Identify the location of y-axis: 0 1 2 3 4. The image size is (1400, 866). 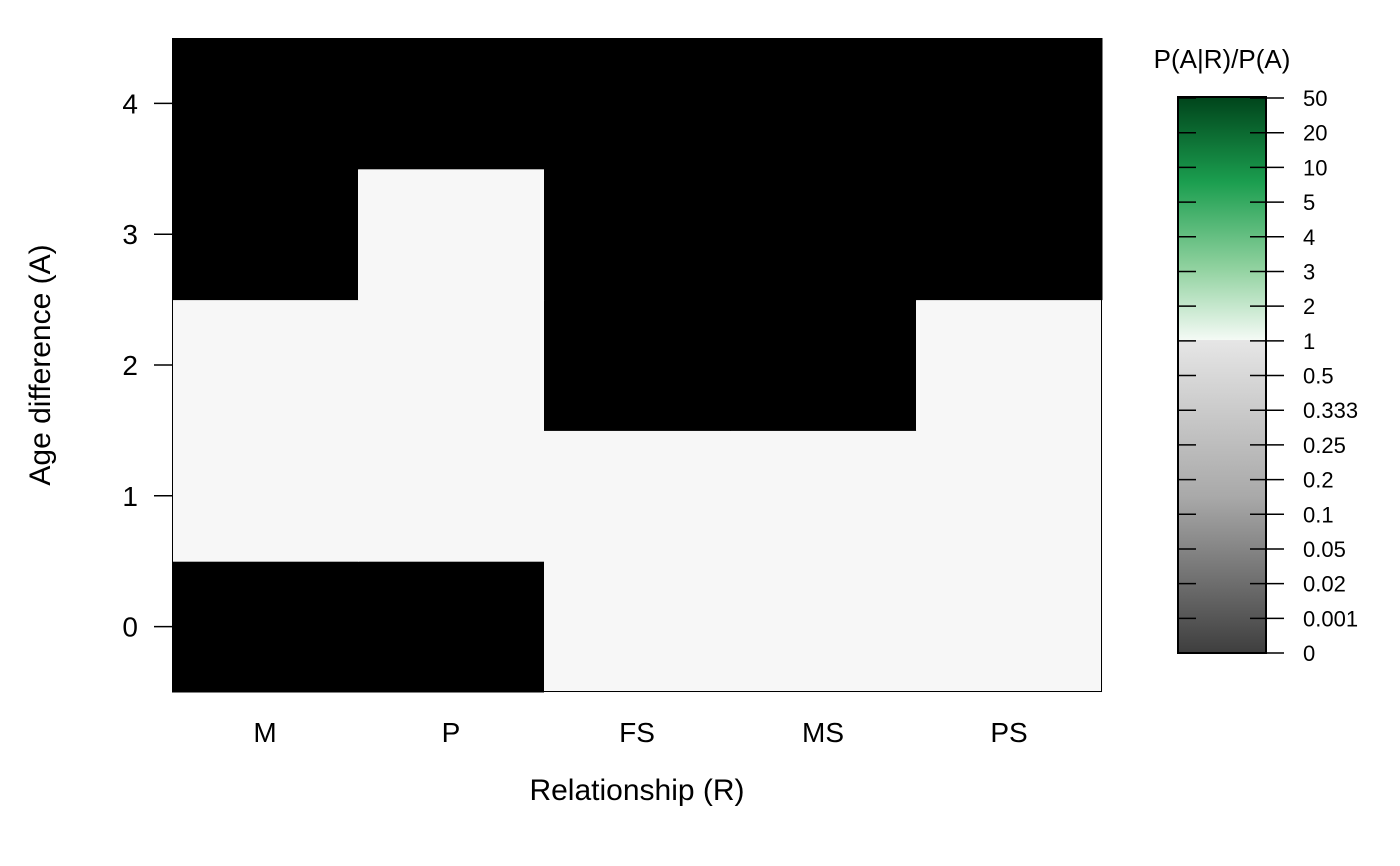
(147, 365).